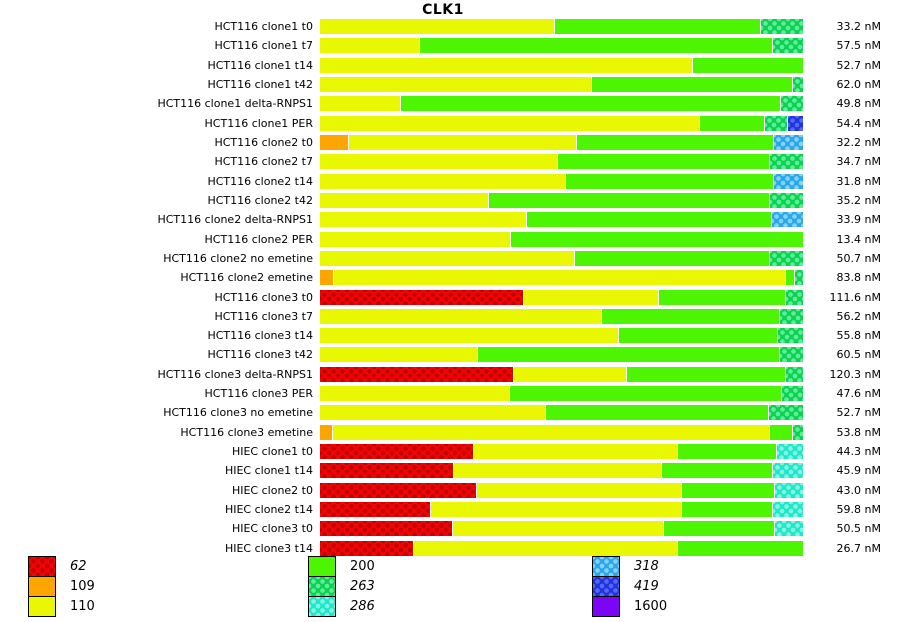 This screenshot has height=622, width=900. Describe the element at coordinates (629, 586) in the screenshot. I see `legend-item: 419` at that location.